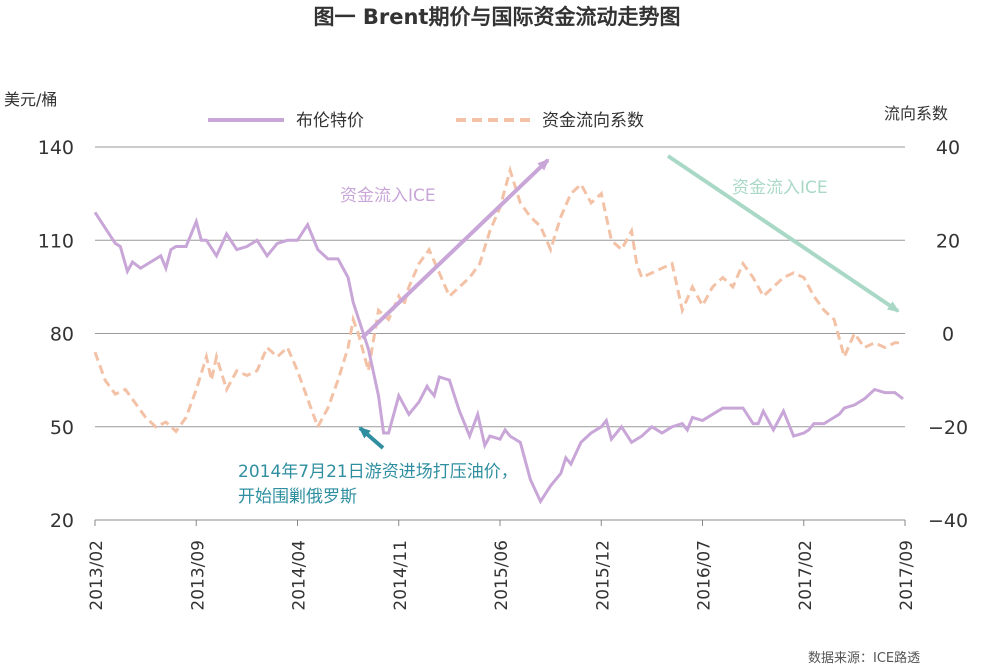 Image resolution: width=995 pixels, height=666 pixels. Describe the element at coordinates (916, 113) in the screenshot. I see `y-axis-right-label: 流向系数` at that location.